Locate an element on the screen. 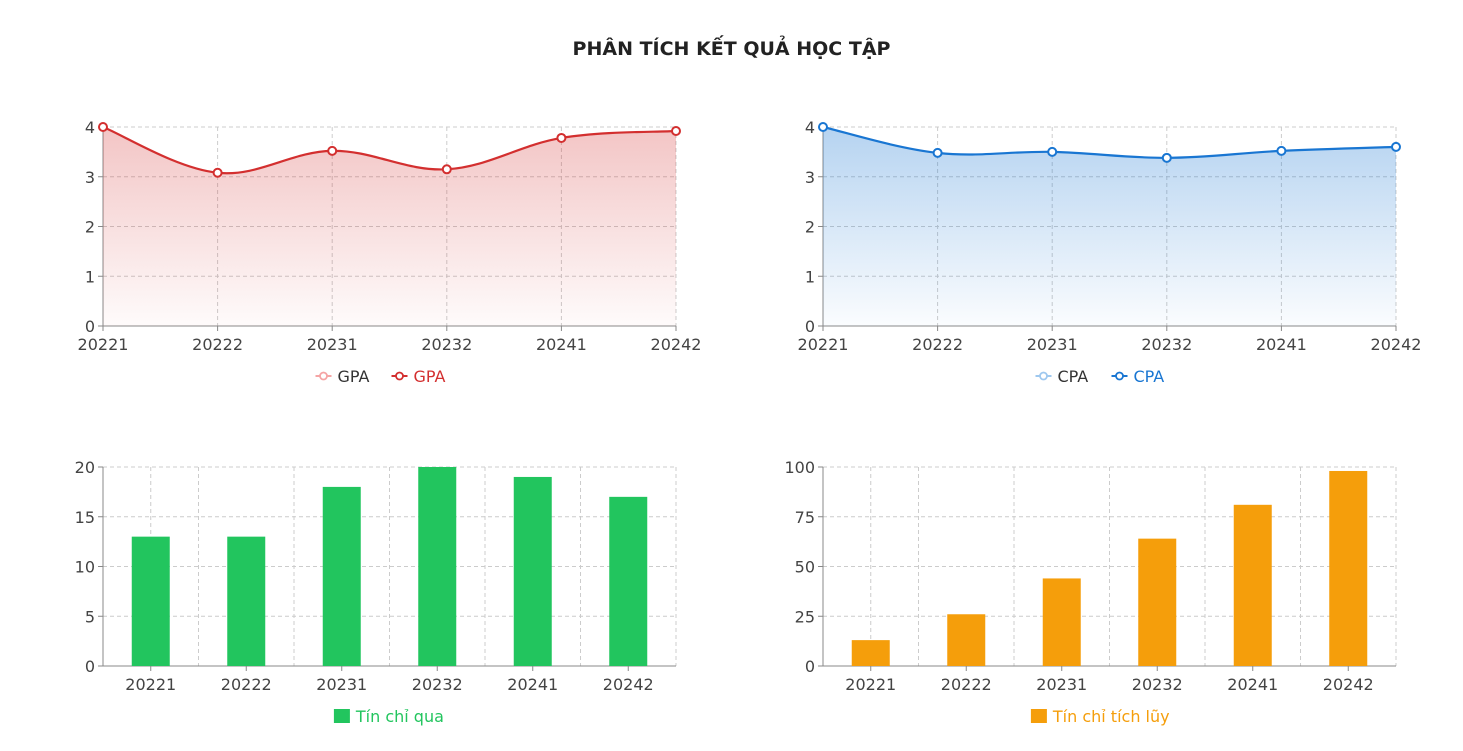  legend-item: Tín chỉ qua is located at coordinates (388, 716).